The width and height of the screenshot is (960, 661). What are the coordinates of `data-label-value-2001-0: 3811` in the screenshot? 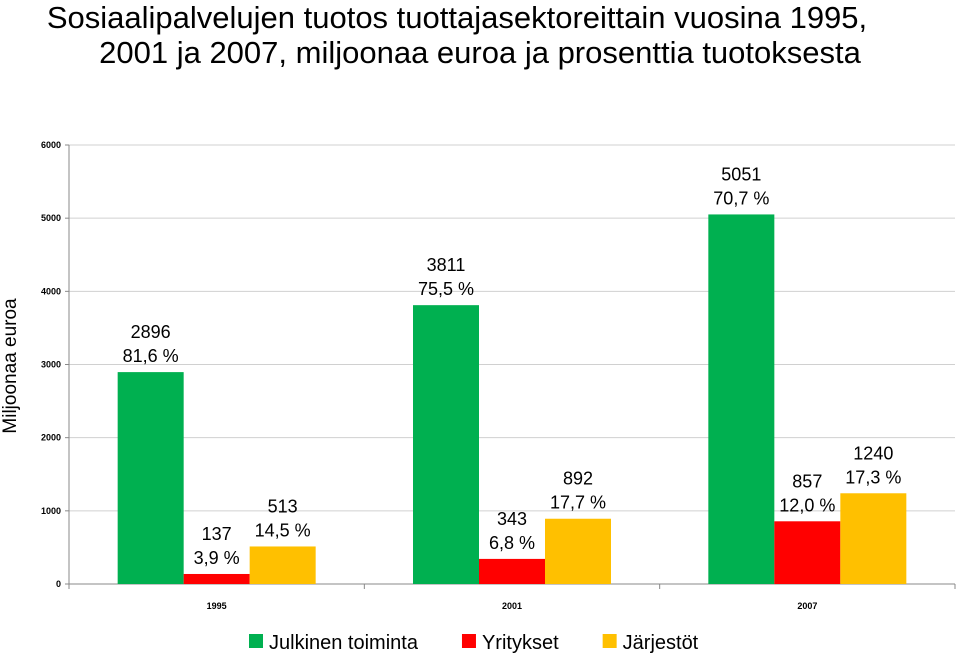 It's located at (446, 265).